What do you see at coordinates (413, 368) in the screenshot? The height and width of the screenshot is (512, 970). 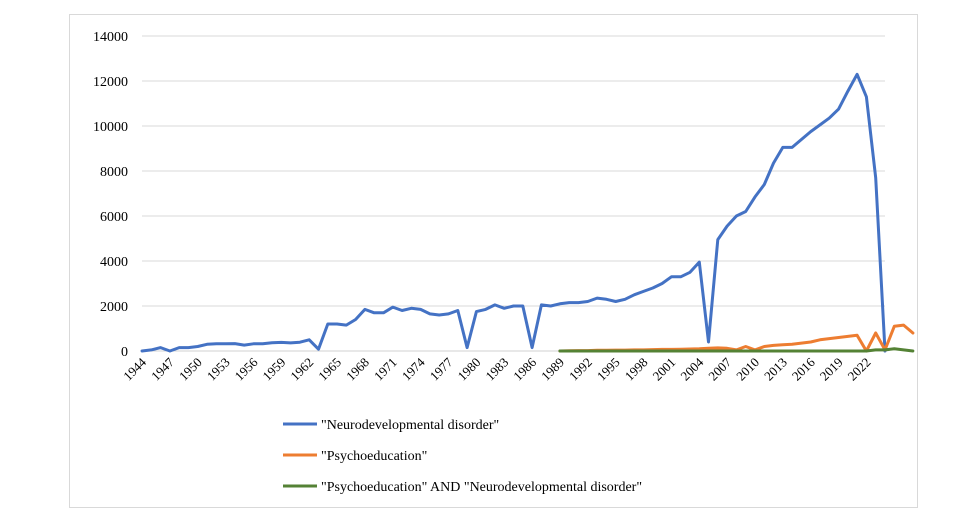 I see `x-tick-label: 1974` at bounding box center [413, 368].